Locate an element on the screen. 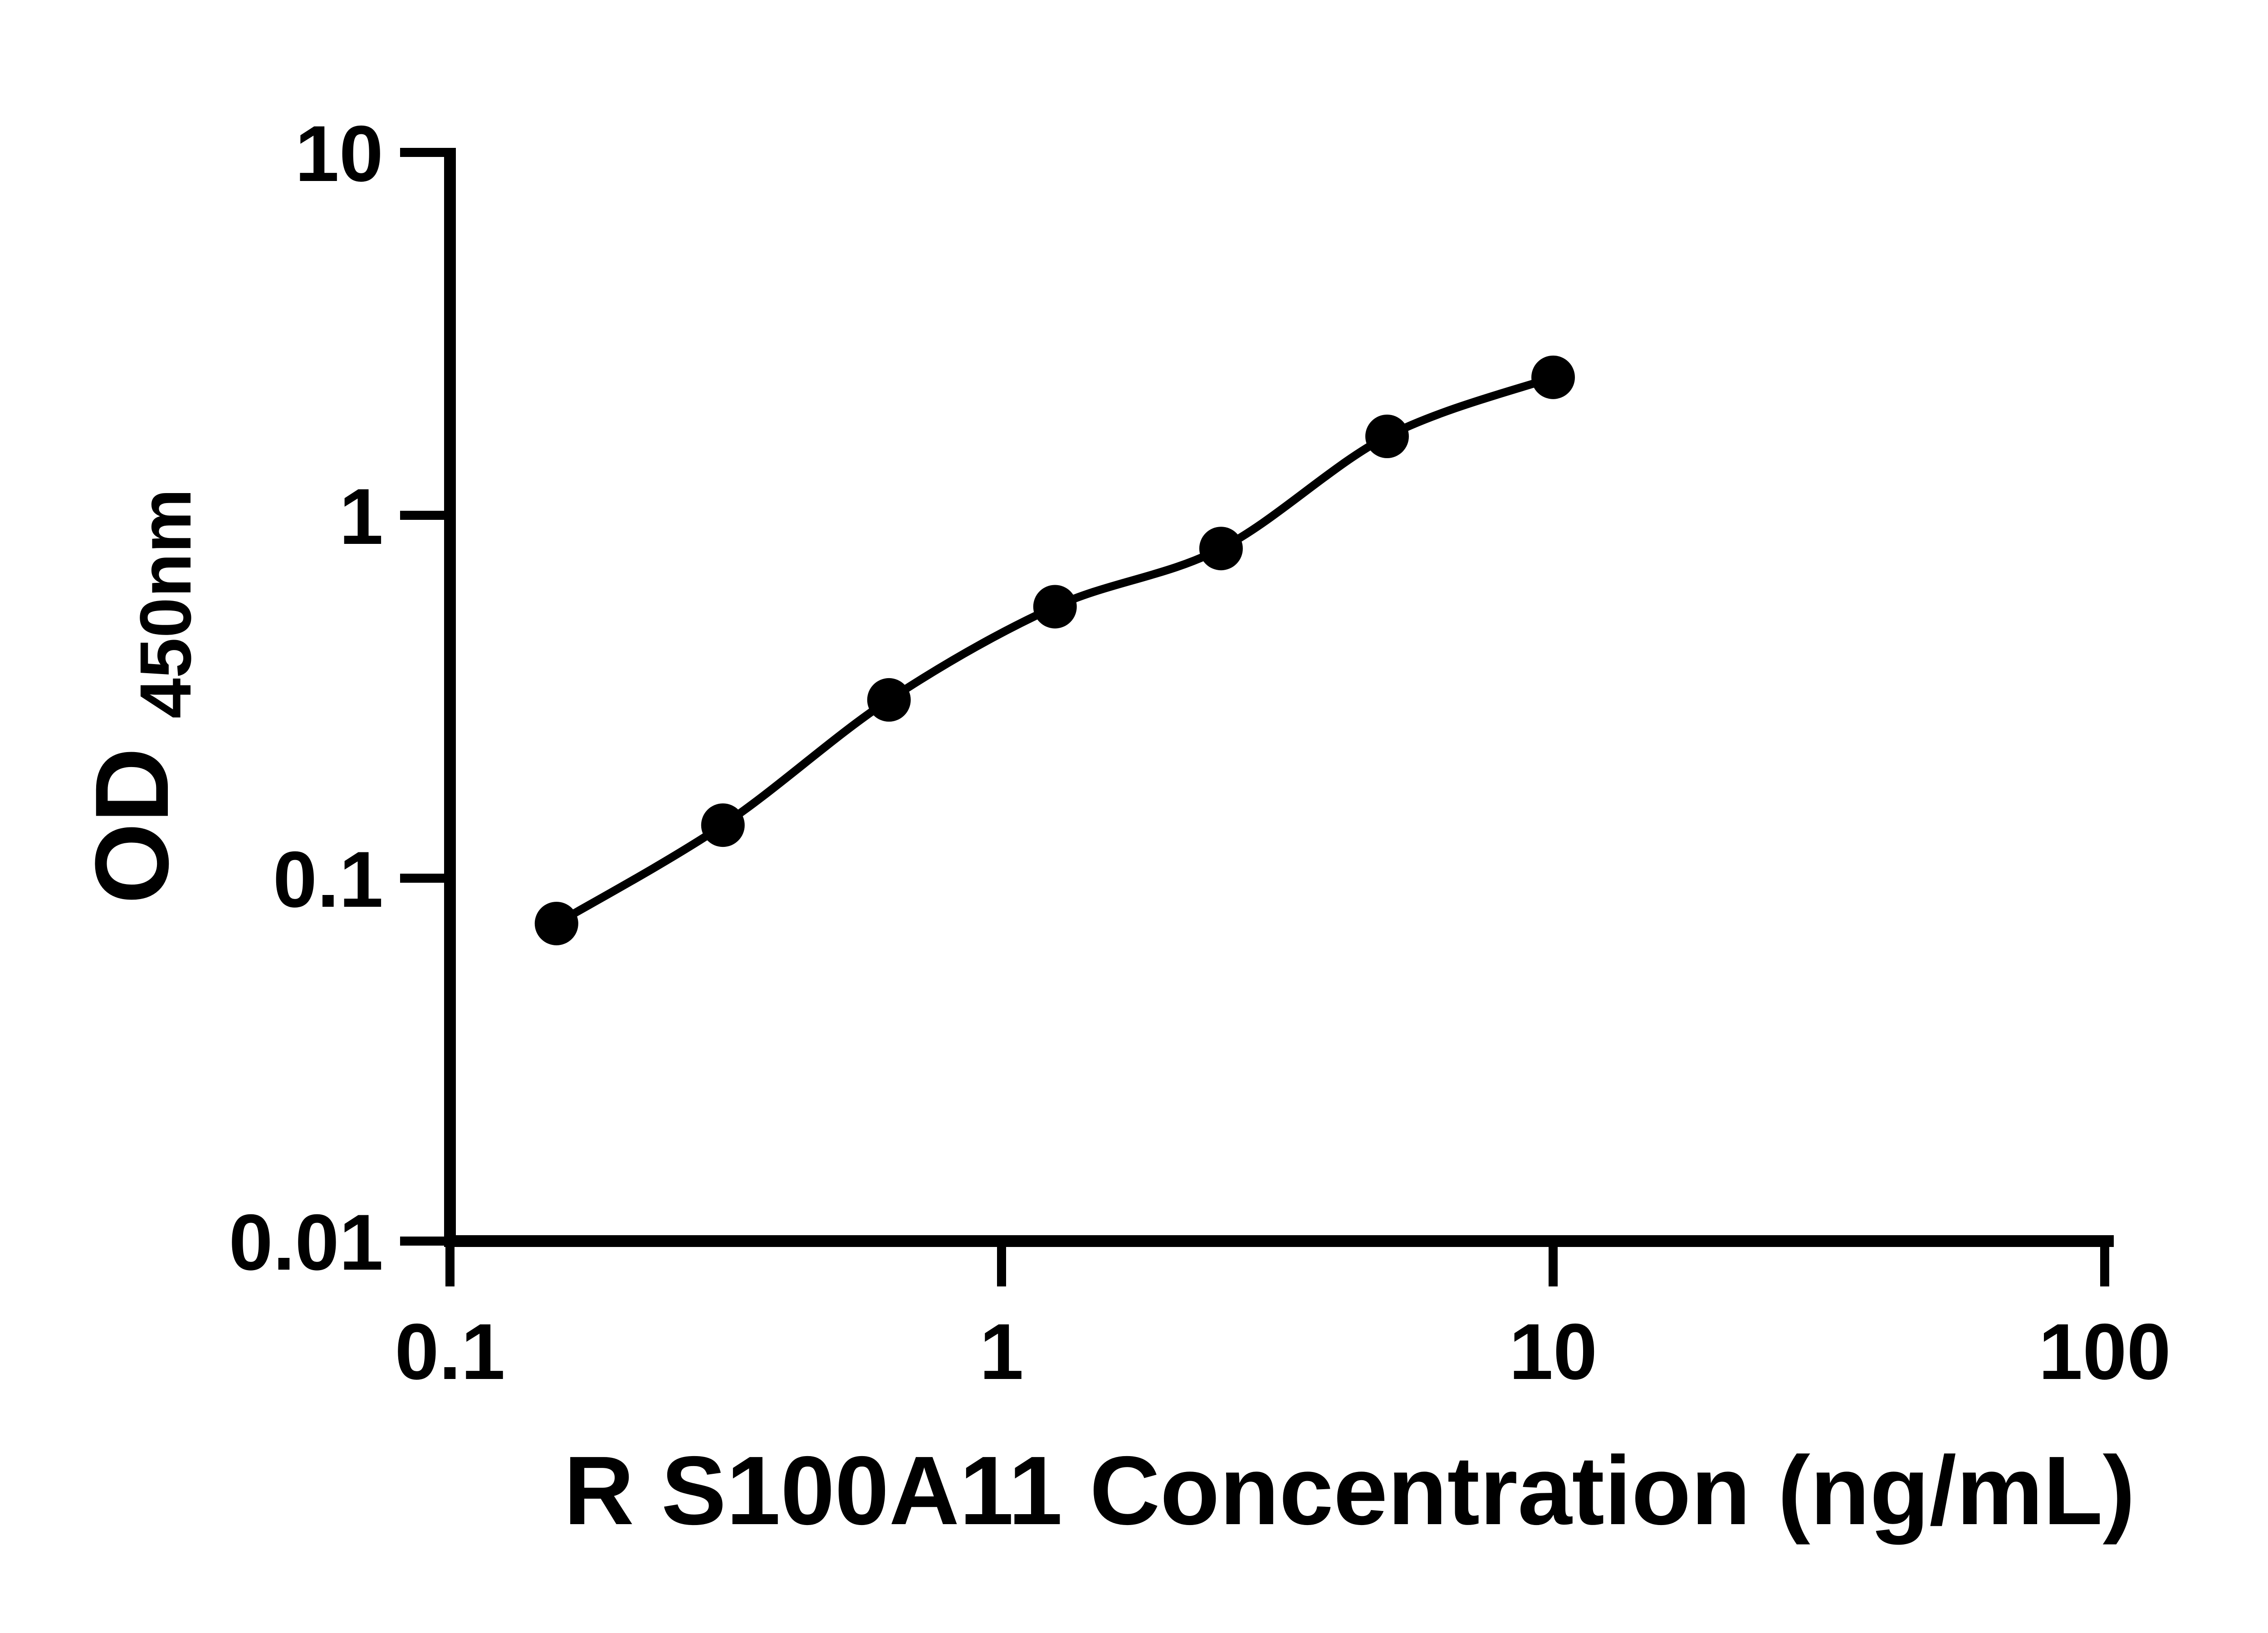  y-tick-label: 10 is located at coordinates (339, 154).